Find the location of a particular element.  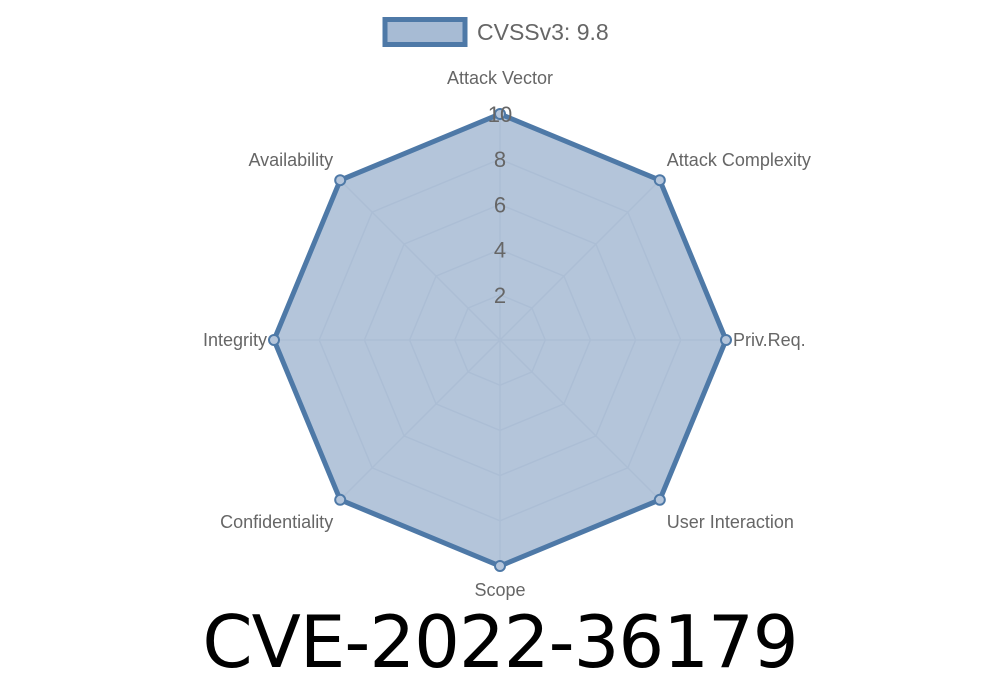

tick-label: 6 is located at coordinates (500, 204).